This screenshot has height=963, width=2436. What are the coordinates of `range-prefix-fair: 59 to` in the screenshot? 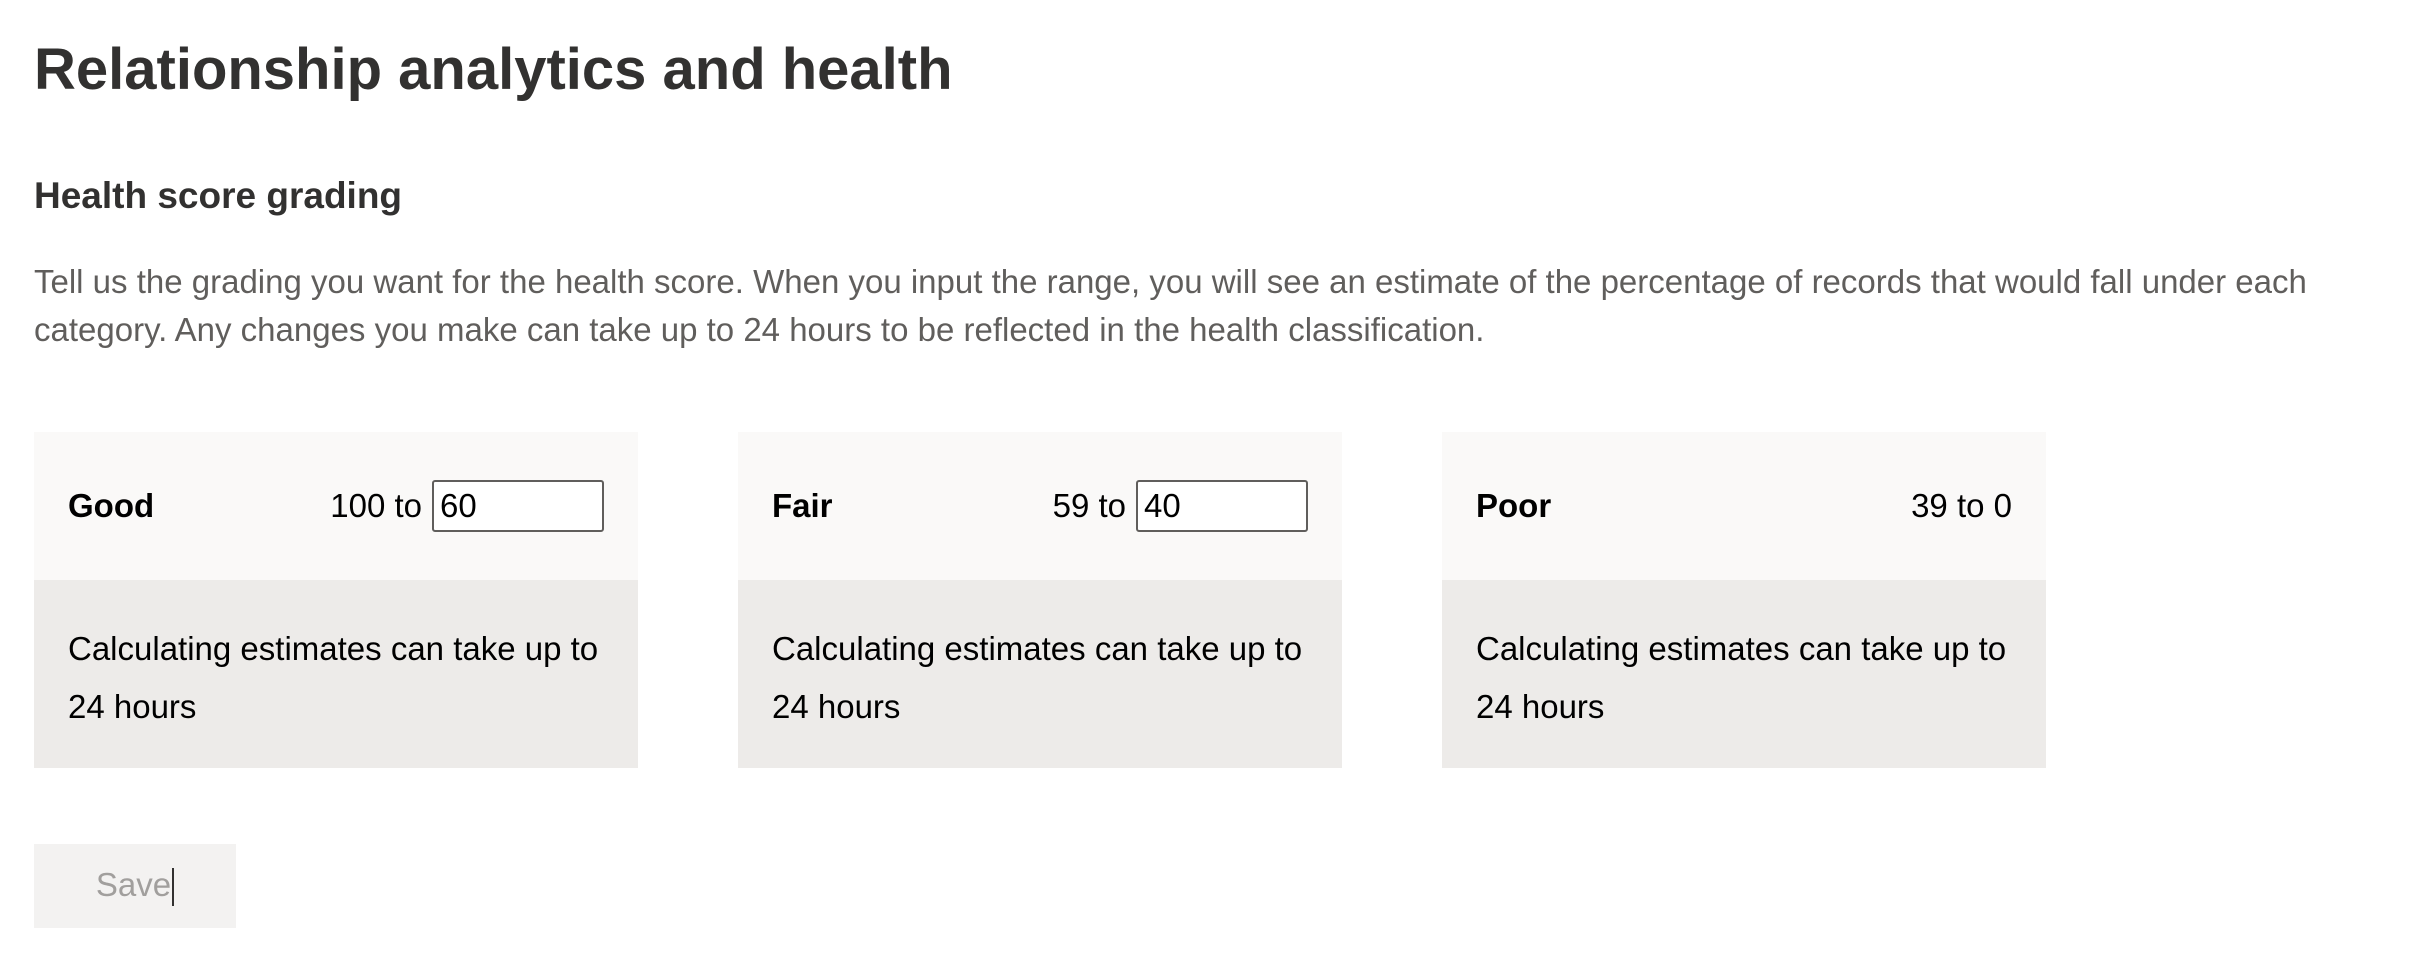 It's located at (1089, 505).